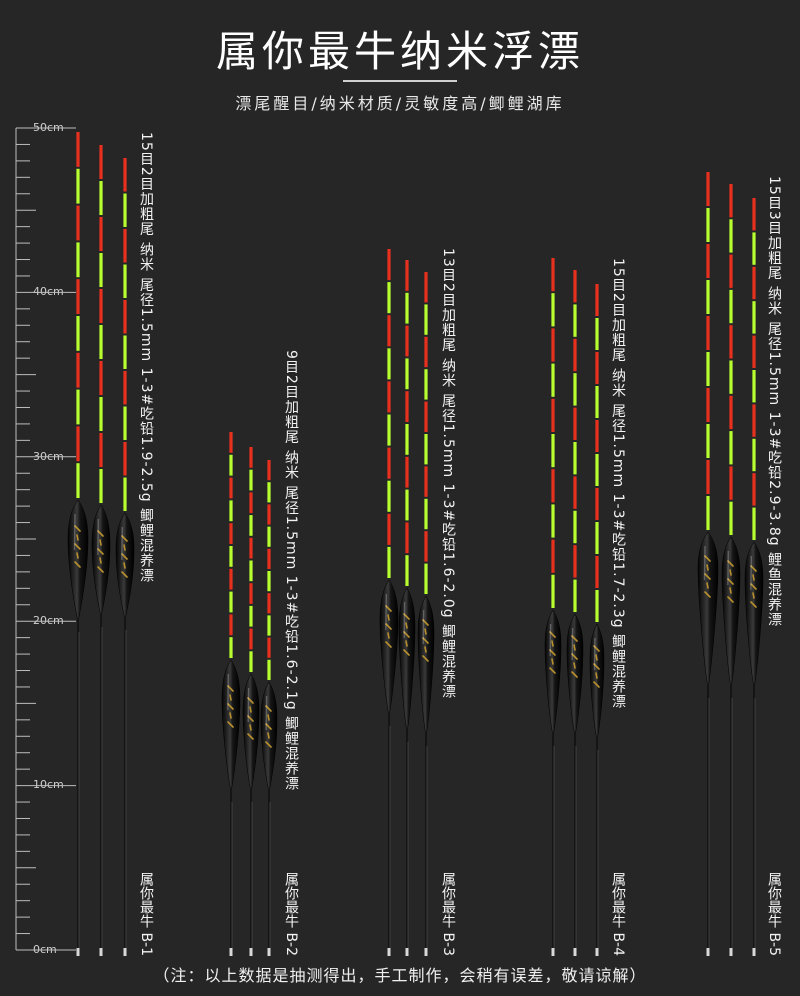 Image resolution: width=800 pixels, height=996 pixels. What do you see at coordinates (400, 103) in the screenshot?
I see `page-subtitle: 漂尾醒目/纳米材质/灵敏度高/鲫鲤湖库` at bounding box center [400, 103].